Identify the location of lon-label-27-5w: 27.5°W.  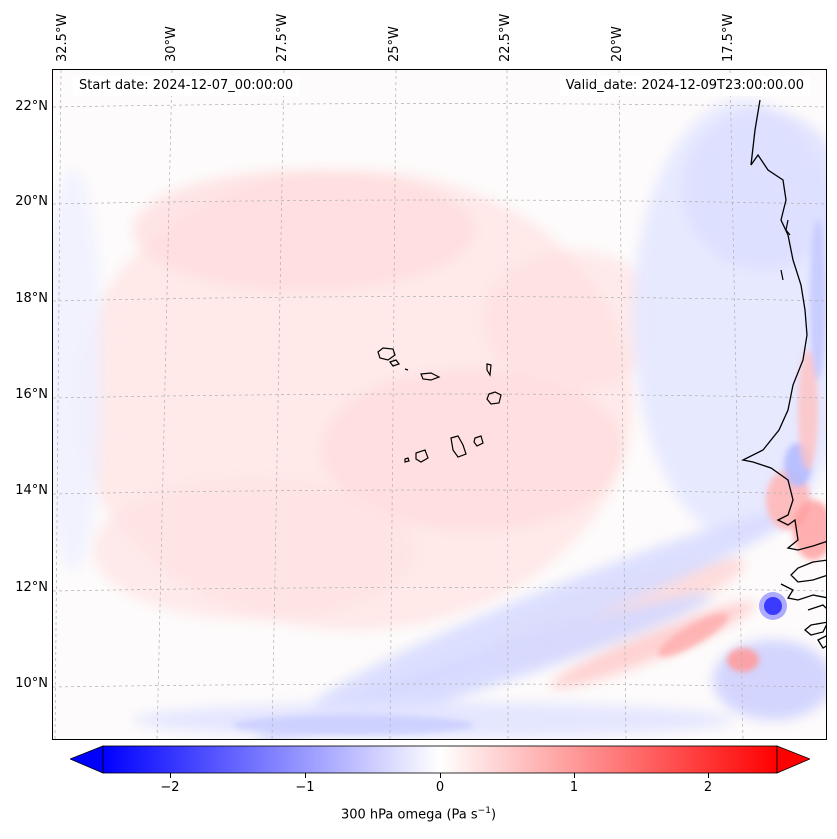
(282, 37).